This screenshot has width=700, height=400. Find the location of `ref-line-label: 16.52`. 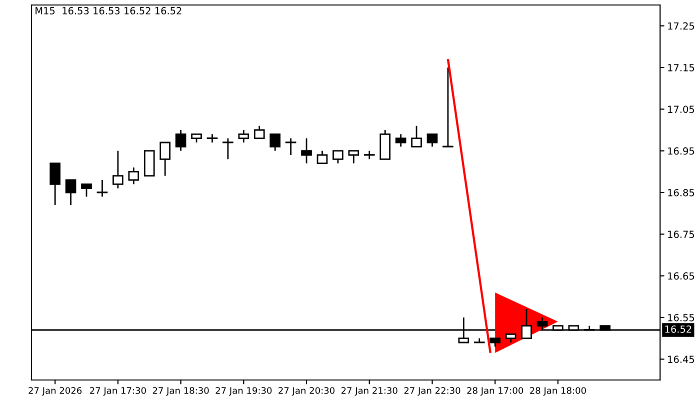

ref-line-label: 16.52 is located at coordinates (678, 329).